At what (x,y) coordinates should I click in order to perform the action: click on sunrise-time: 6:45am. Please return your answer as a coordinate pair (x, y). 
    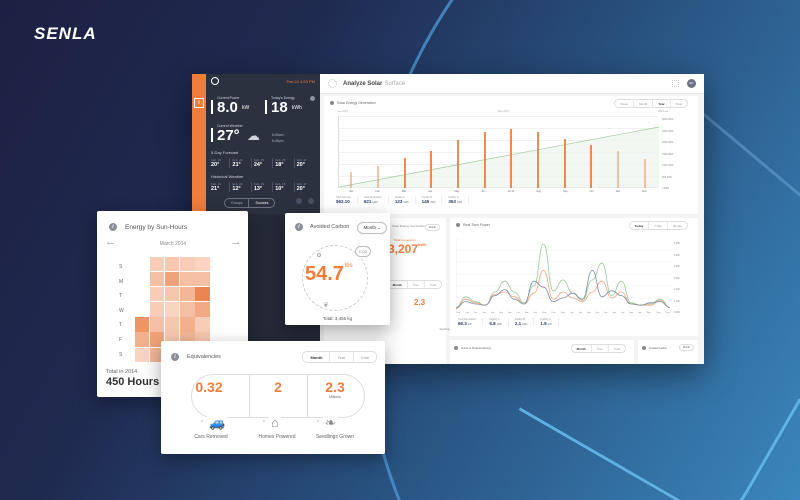
    Looking at the image, I should click on (277, 135).